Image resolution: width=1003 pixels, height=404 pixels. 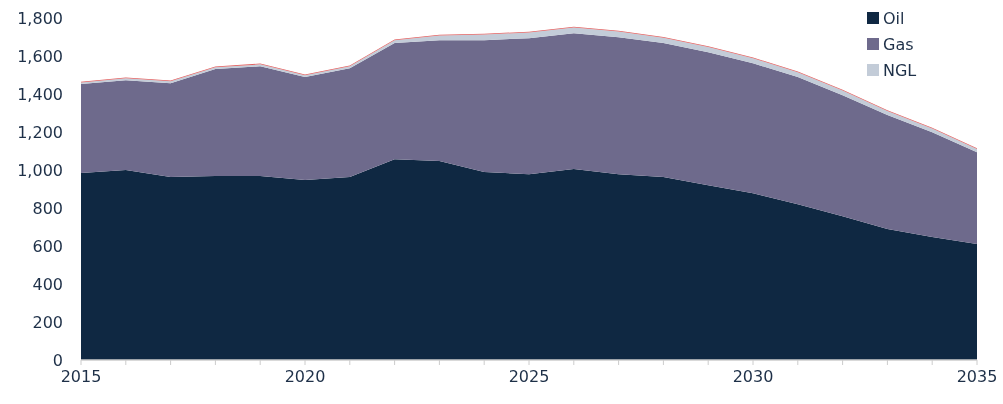 What do you see at coordinates (57, 360) in the screenshot?
I see `y-tick-label: 0` at bounding box center [57, 360].